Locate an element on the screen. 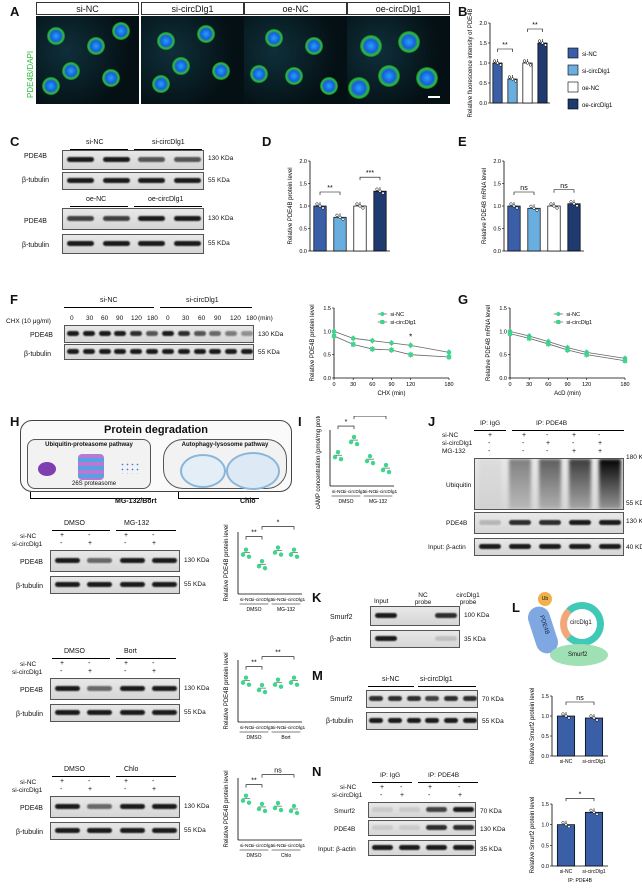 The height and width of the screenshot is (894, 642). h-group-sinc-2: si-NC is located at coordinates (28, 782).